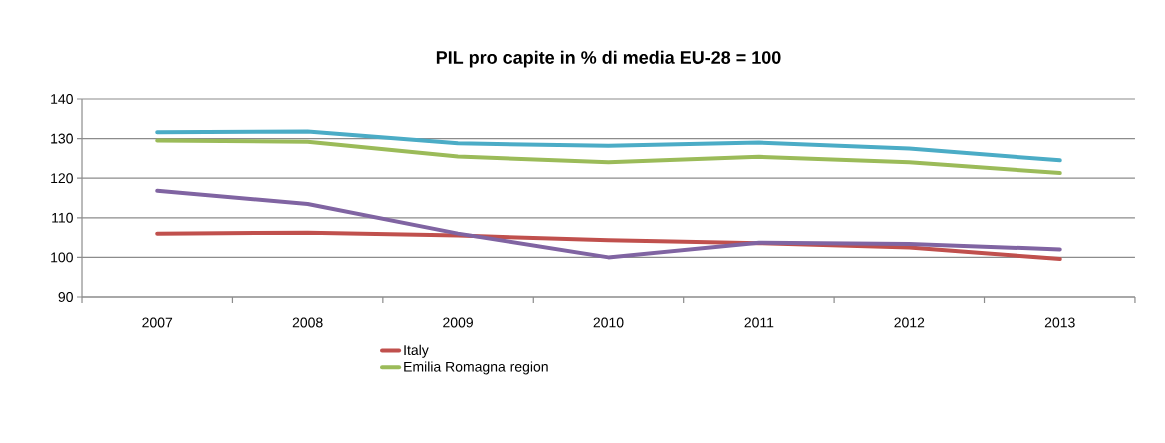 This screenshot has width=1165, height=443. I want to click on x-tick-label: 2009, so click(458, 322).